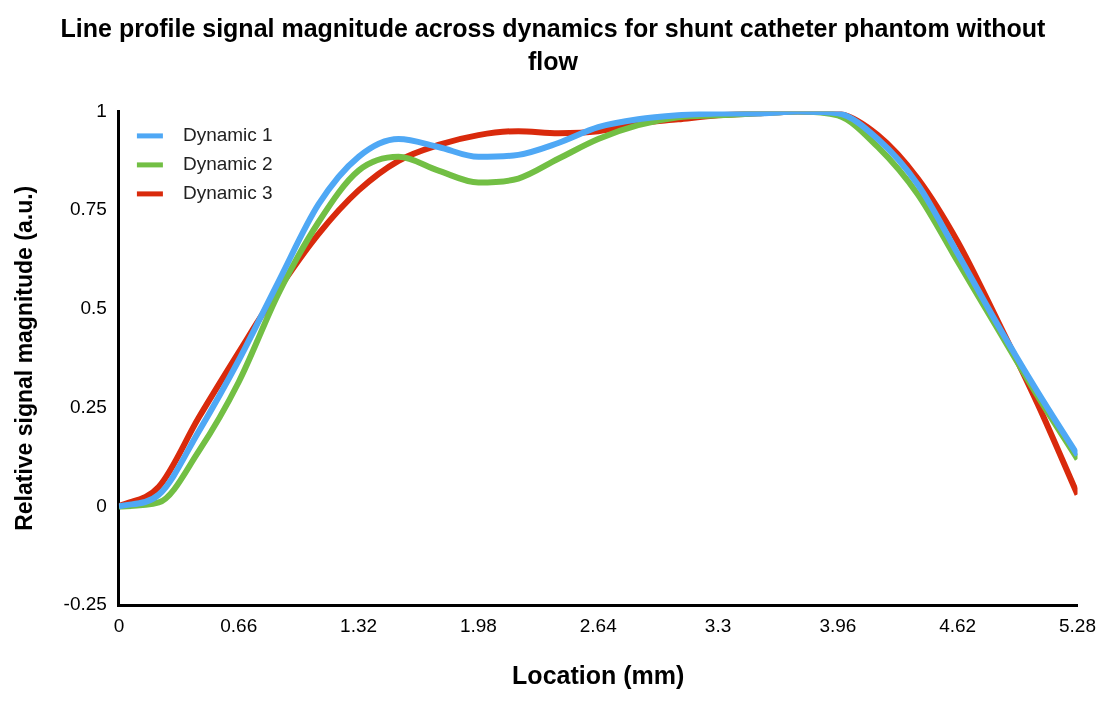 This screenshot has height=702, width=1106. I want to click on legend-label: Dynamic 2, so click(227, 164).